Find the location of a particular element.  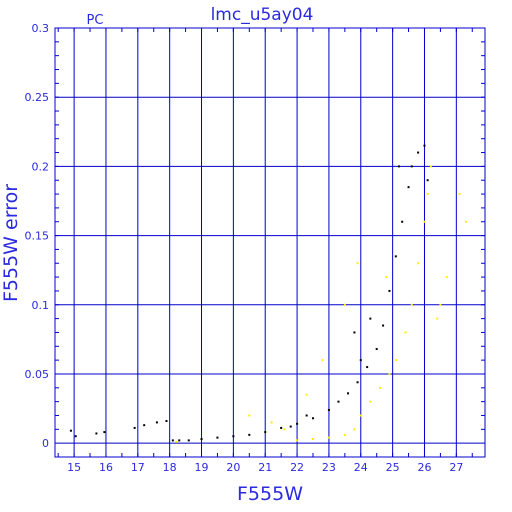

x-tick-label: 27 is located at coordinates (456, 467).